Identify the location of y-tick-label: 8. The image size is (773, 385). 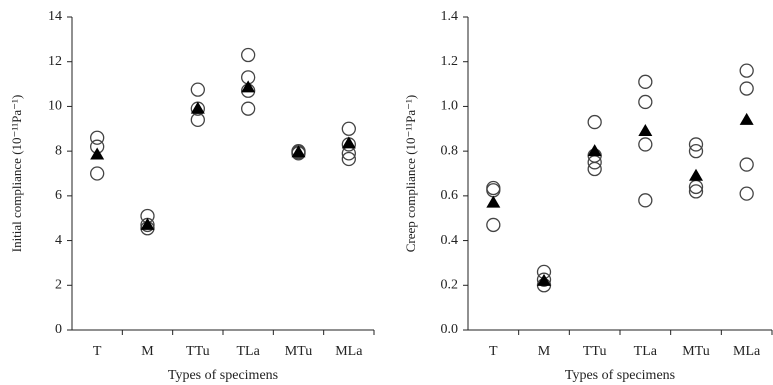
(58, 150).